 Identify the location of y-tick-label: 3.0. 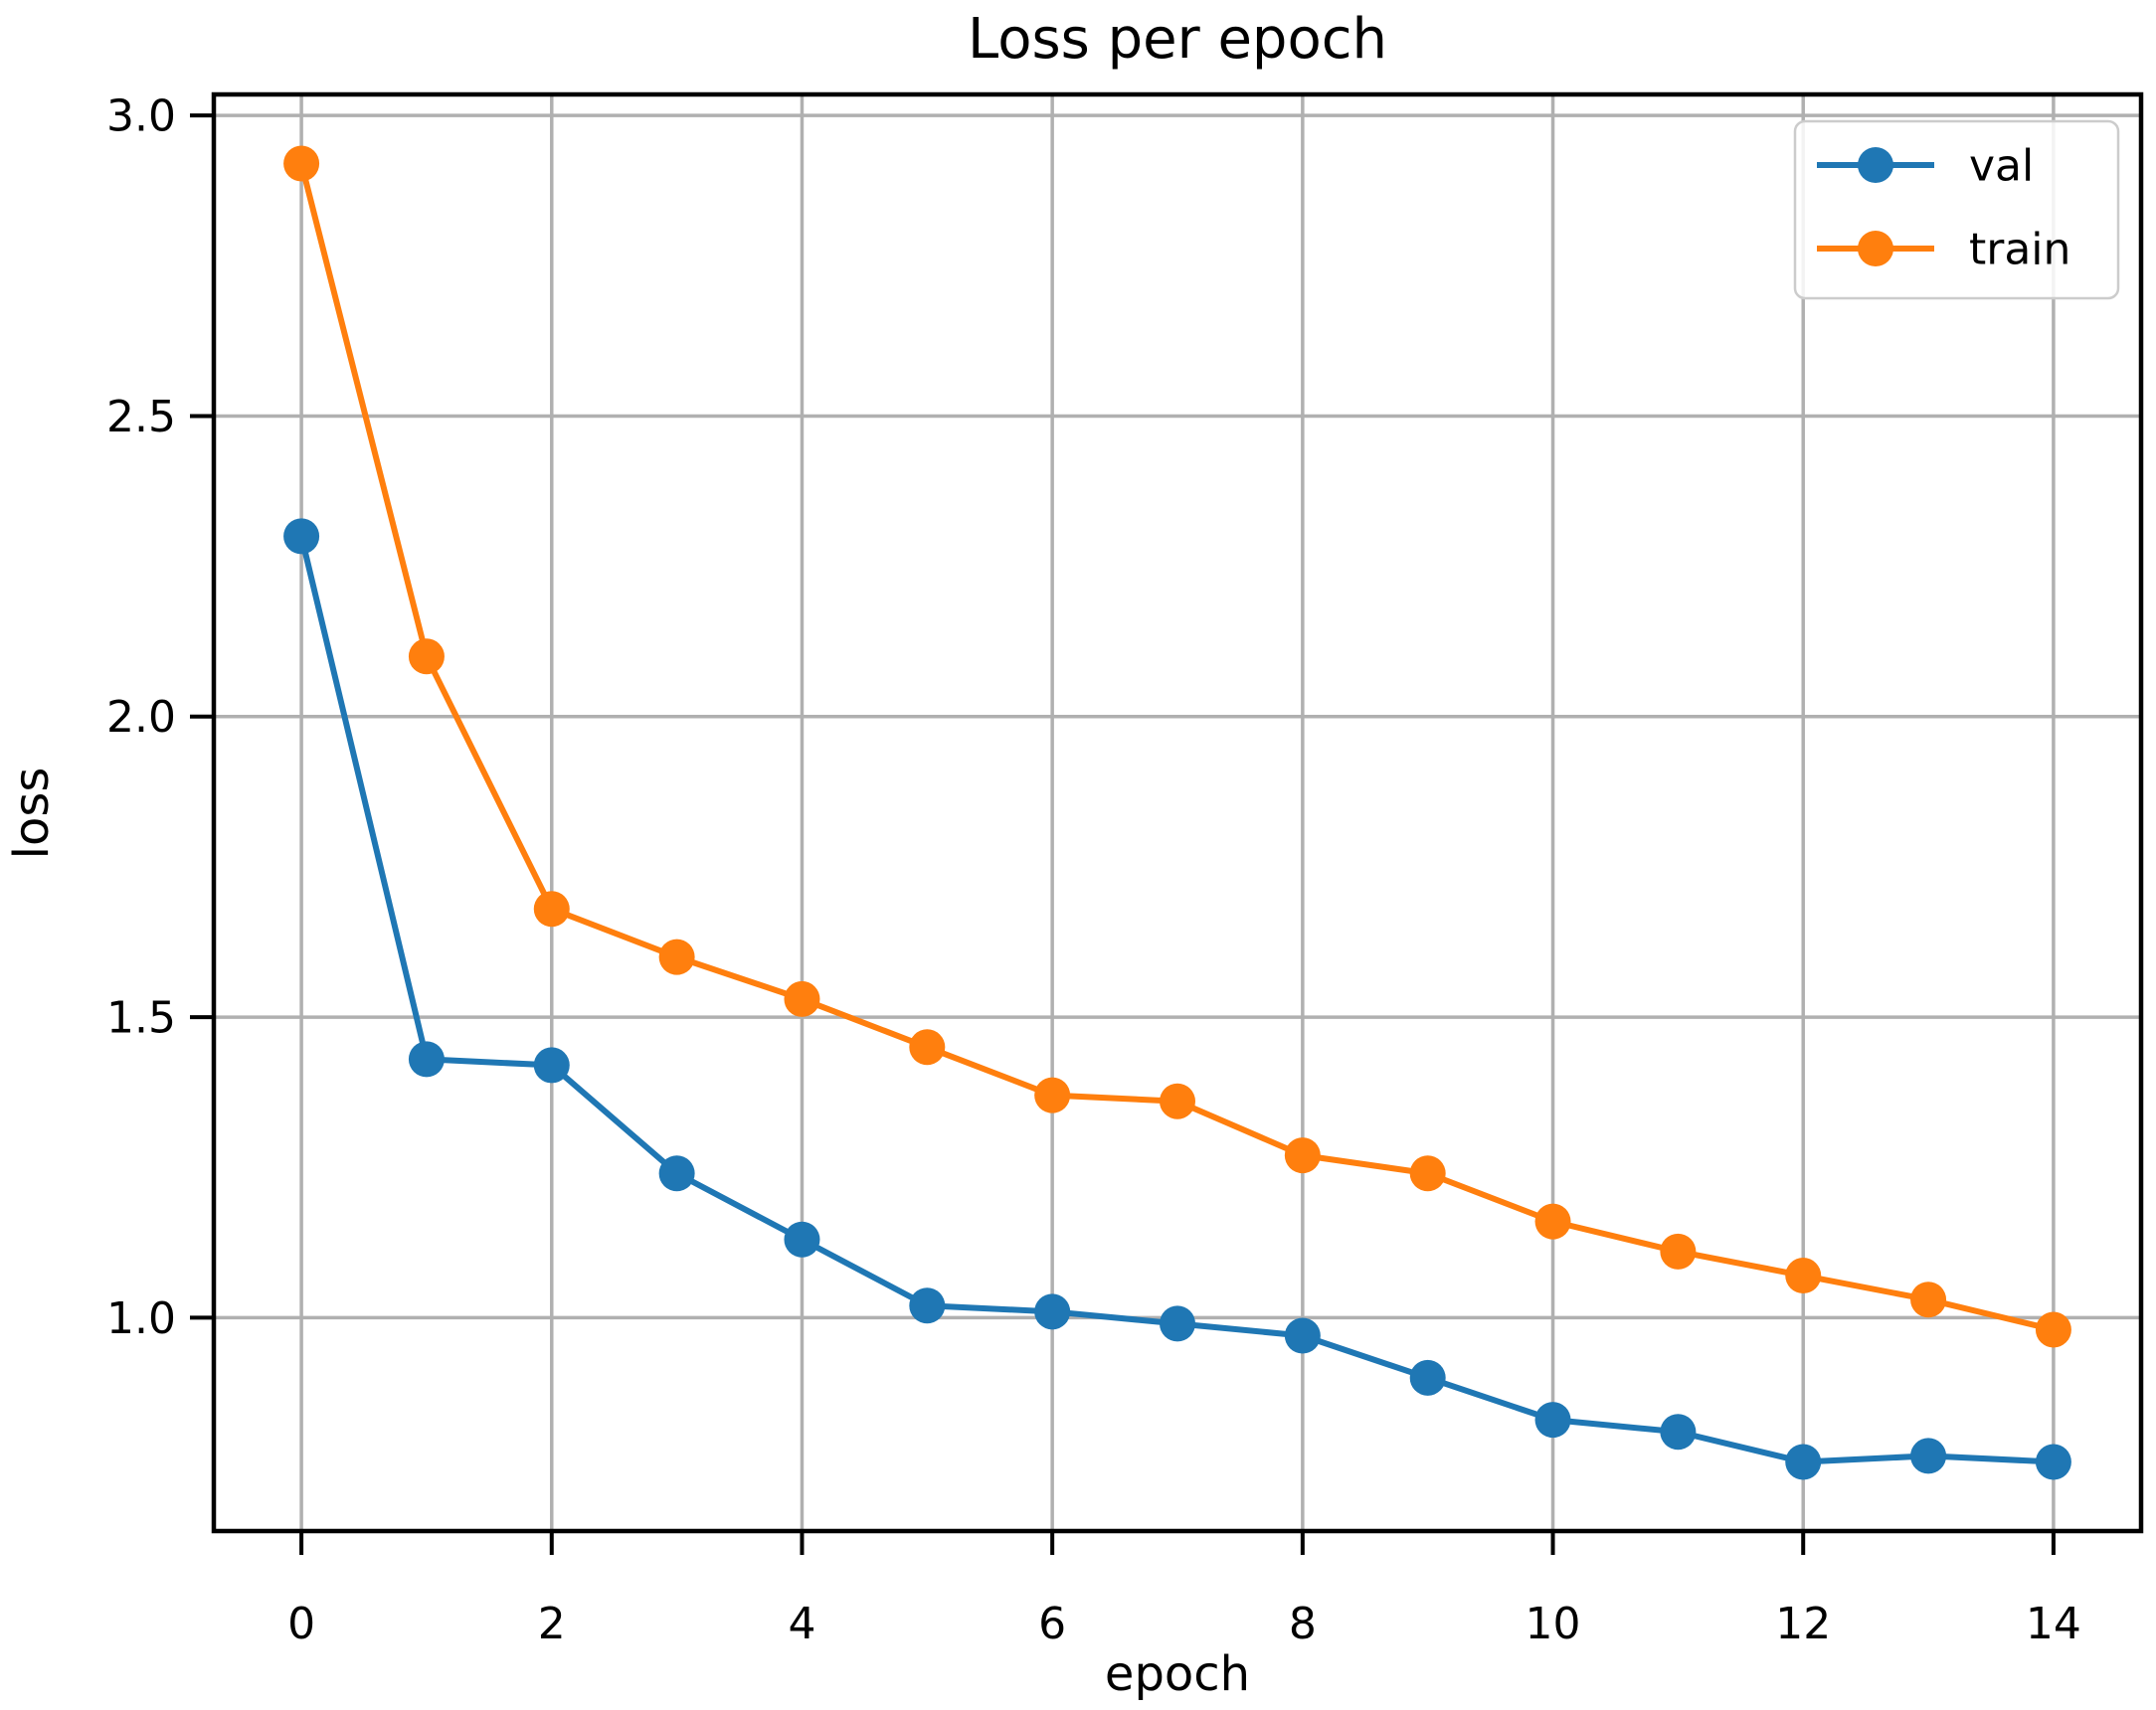
(141, 116).